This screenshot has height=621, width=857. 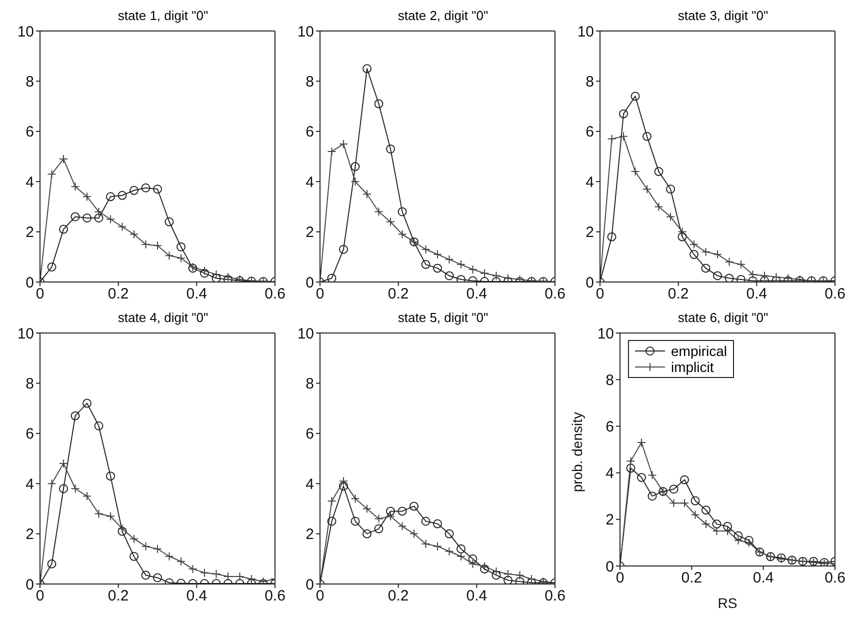 What do you see at coordinates (577, 452) in the screenshot?
I see `y-axis-title: prob. density` at bounding box center [577, 452].